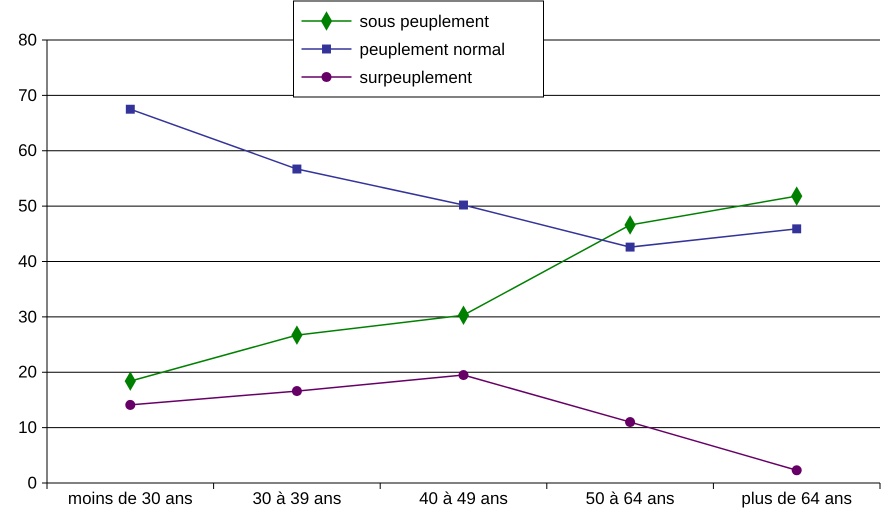 The image size is (882, 524). What do you see at coordinates (27, 95) in the screenshot?
I see `y-tick-label: 70` at bounding box center [27, 95].